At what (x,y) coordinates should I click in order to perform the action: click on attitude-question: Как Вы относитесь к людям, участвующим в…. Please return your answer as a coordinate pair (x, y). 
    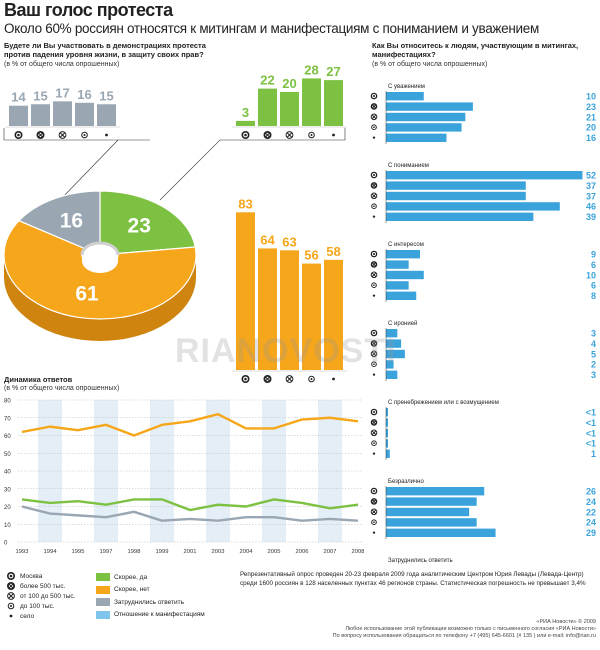
    Looking at the image, I should click on (475, 50).